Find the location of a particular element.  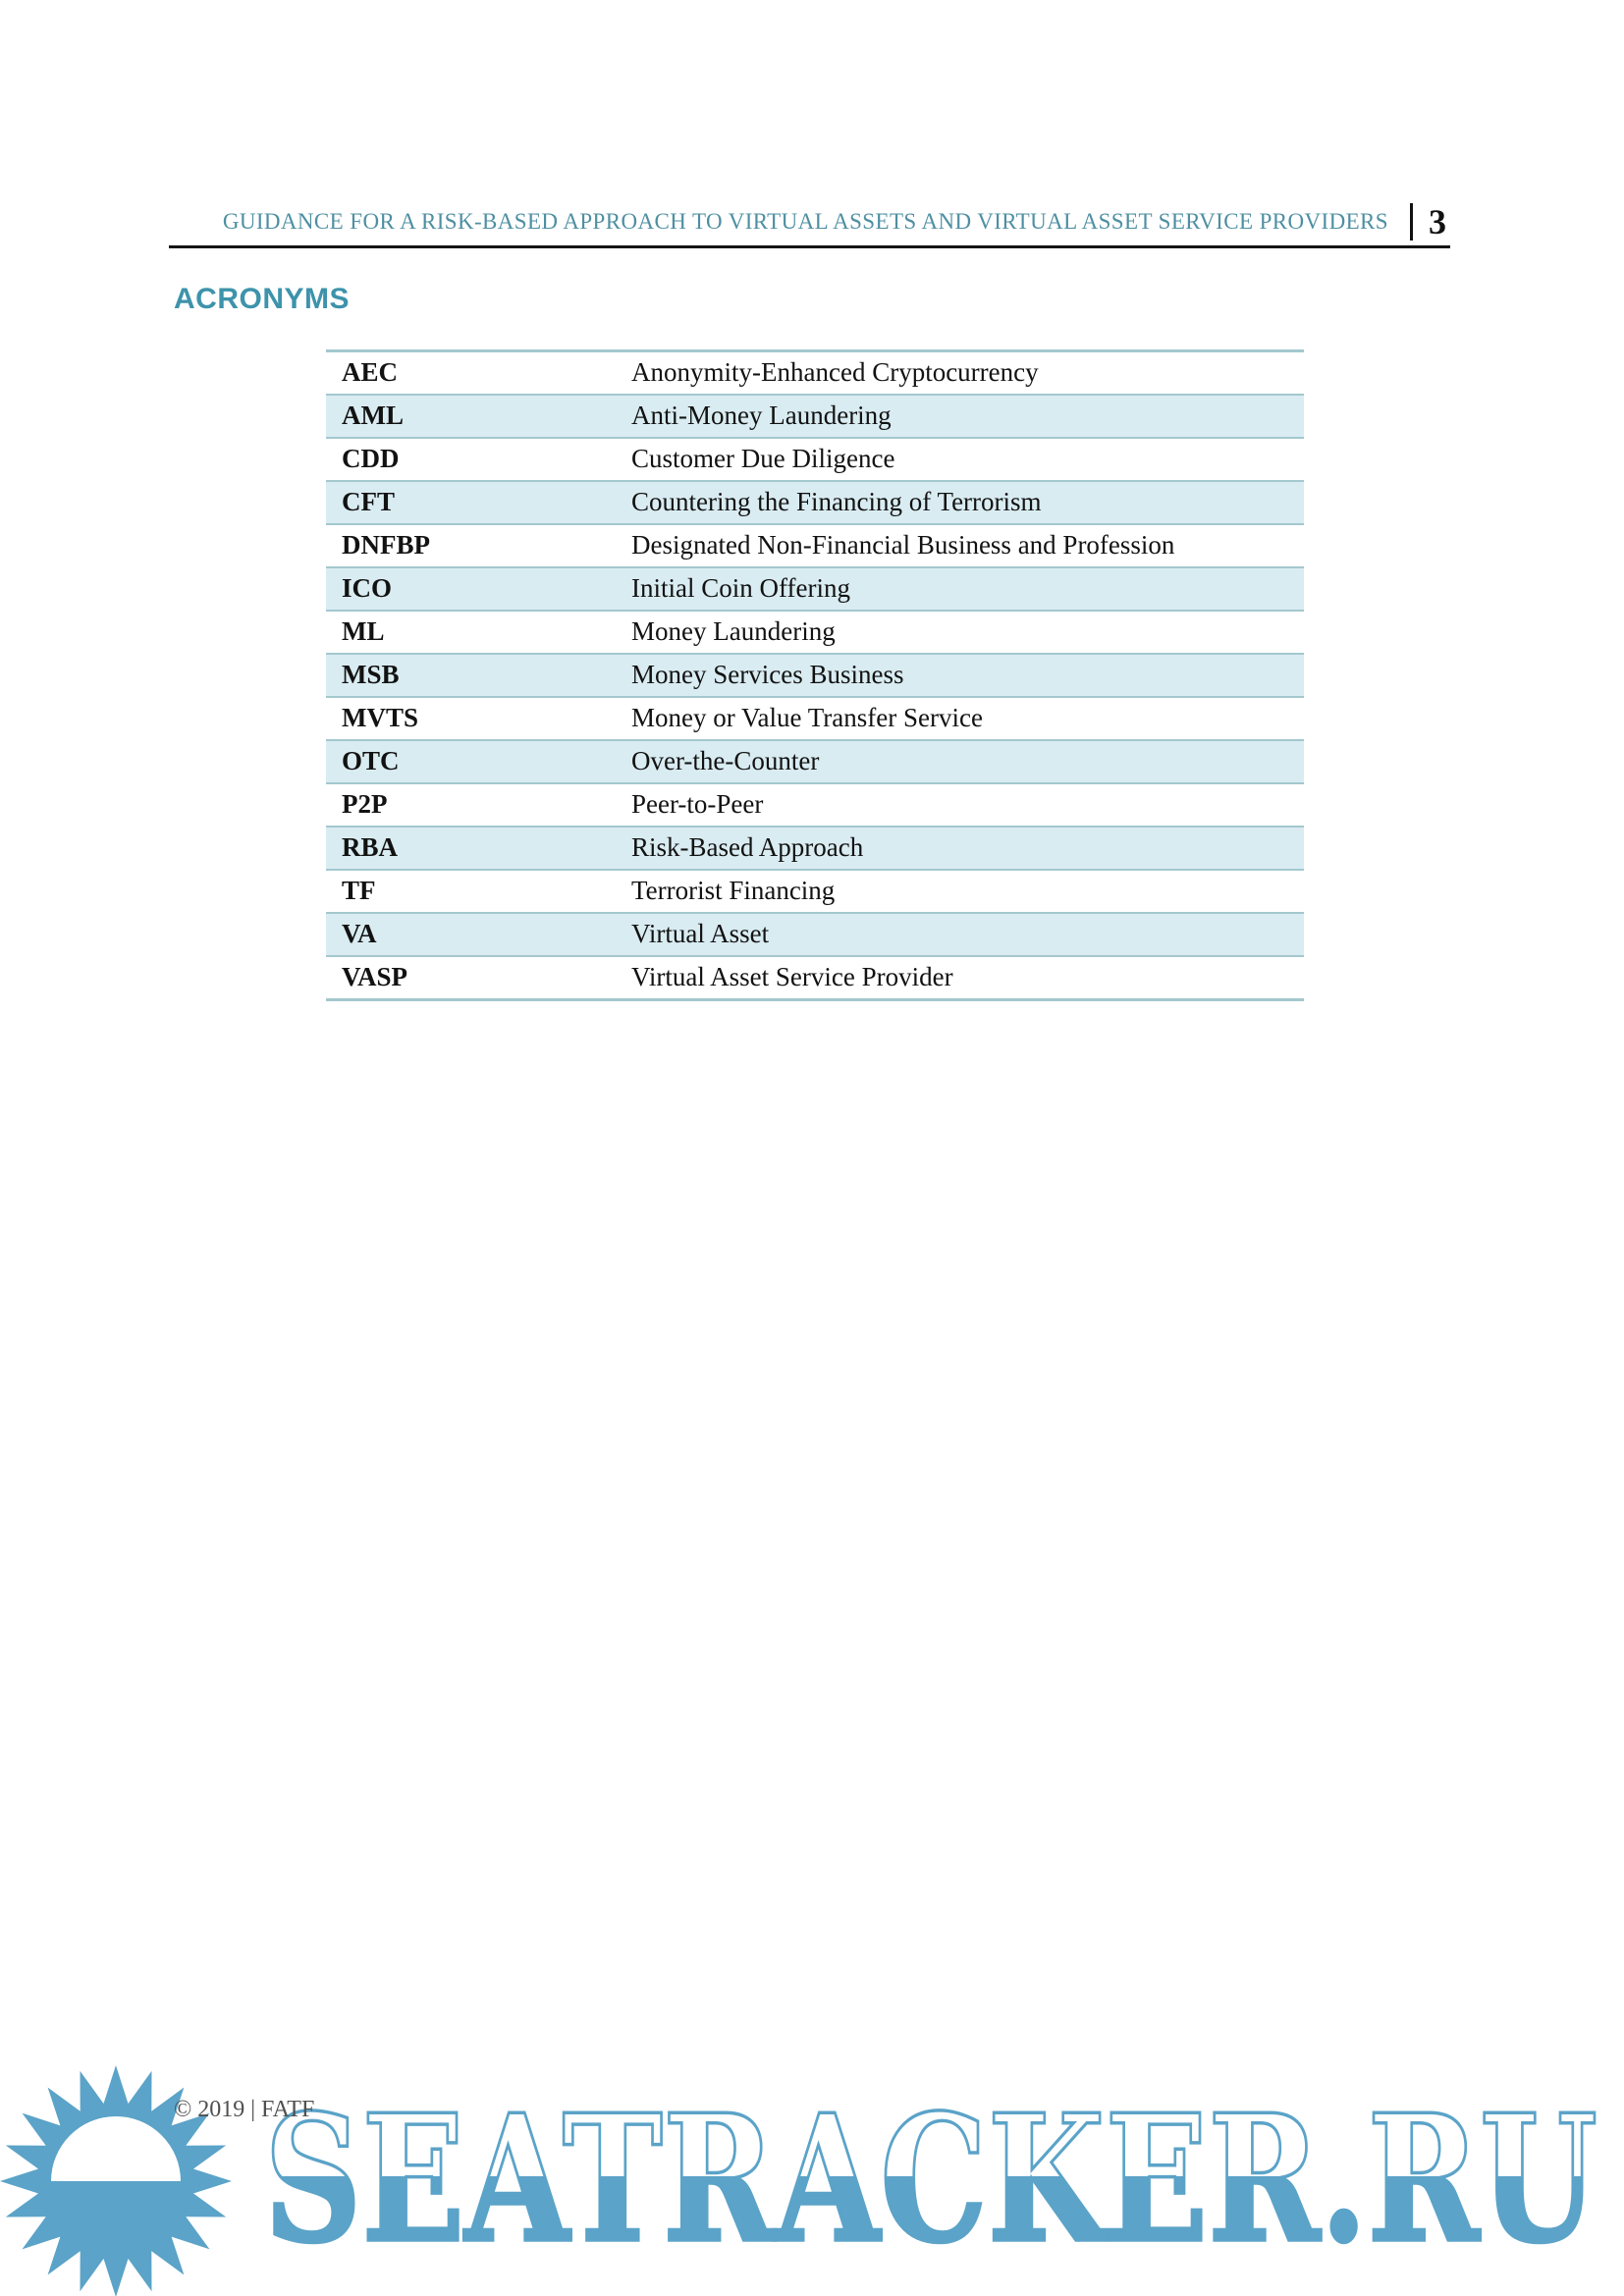

table-row: VASP Virtual Asset Service Provider is located at coordinates (815, 978).